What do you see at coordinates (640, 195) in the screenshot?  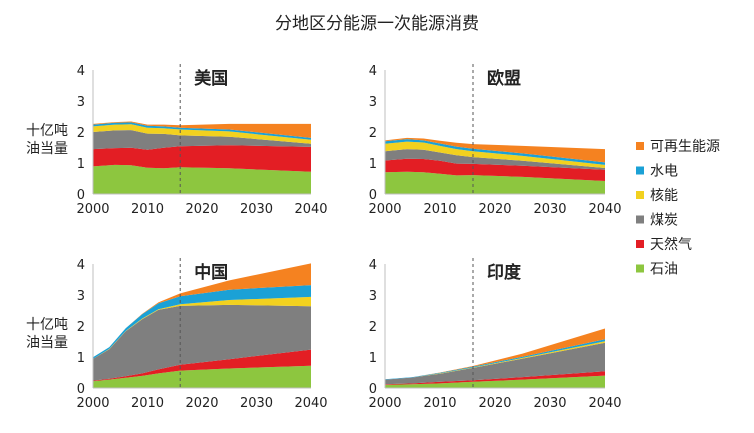 I see `legend-swatch-nuclear` at bounding box center [640, 195].